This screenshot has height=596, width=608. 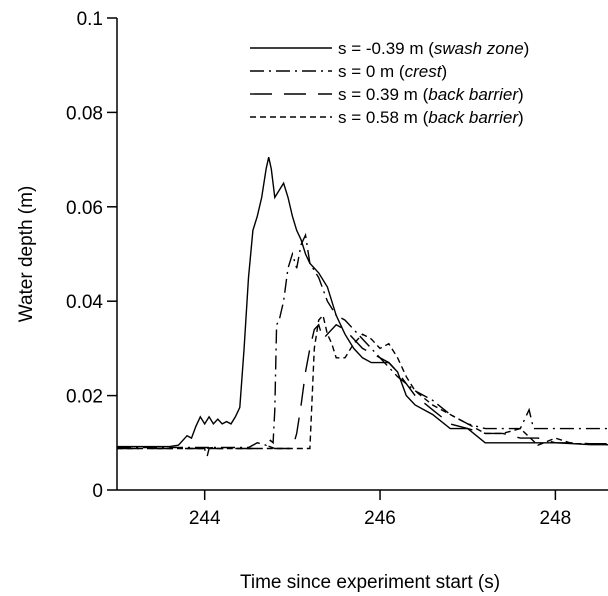 What do you see at coordinates (84, 397) in the screenshot?
I see `y-tick-label: 0.02` at bounding box center [84, 397].